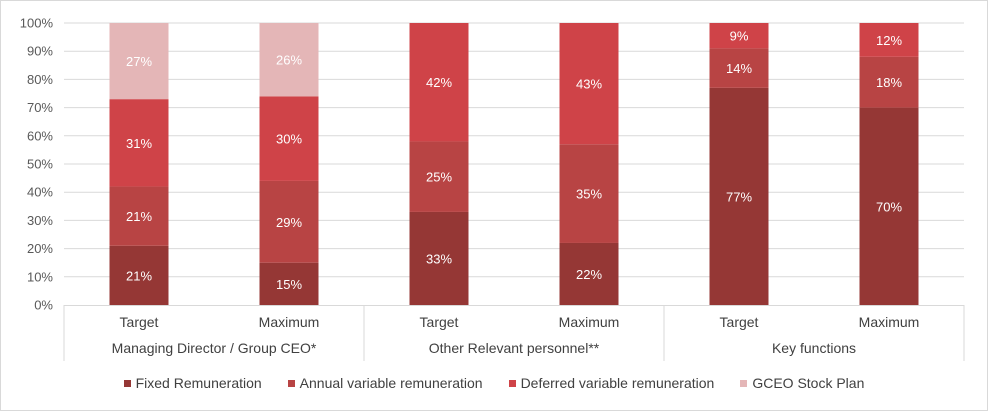 This screenshot has height=411, width=988. I want to click on data-label: 15%, so click(289, 284).